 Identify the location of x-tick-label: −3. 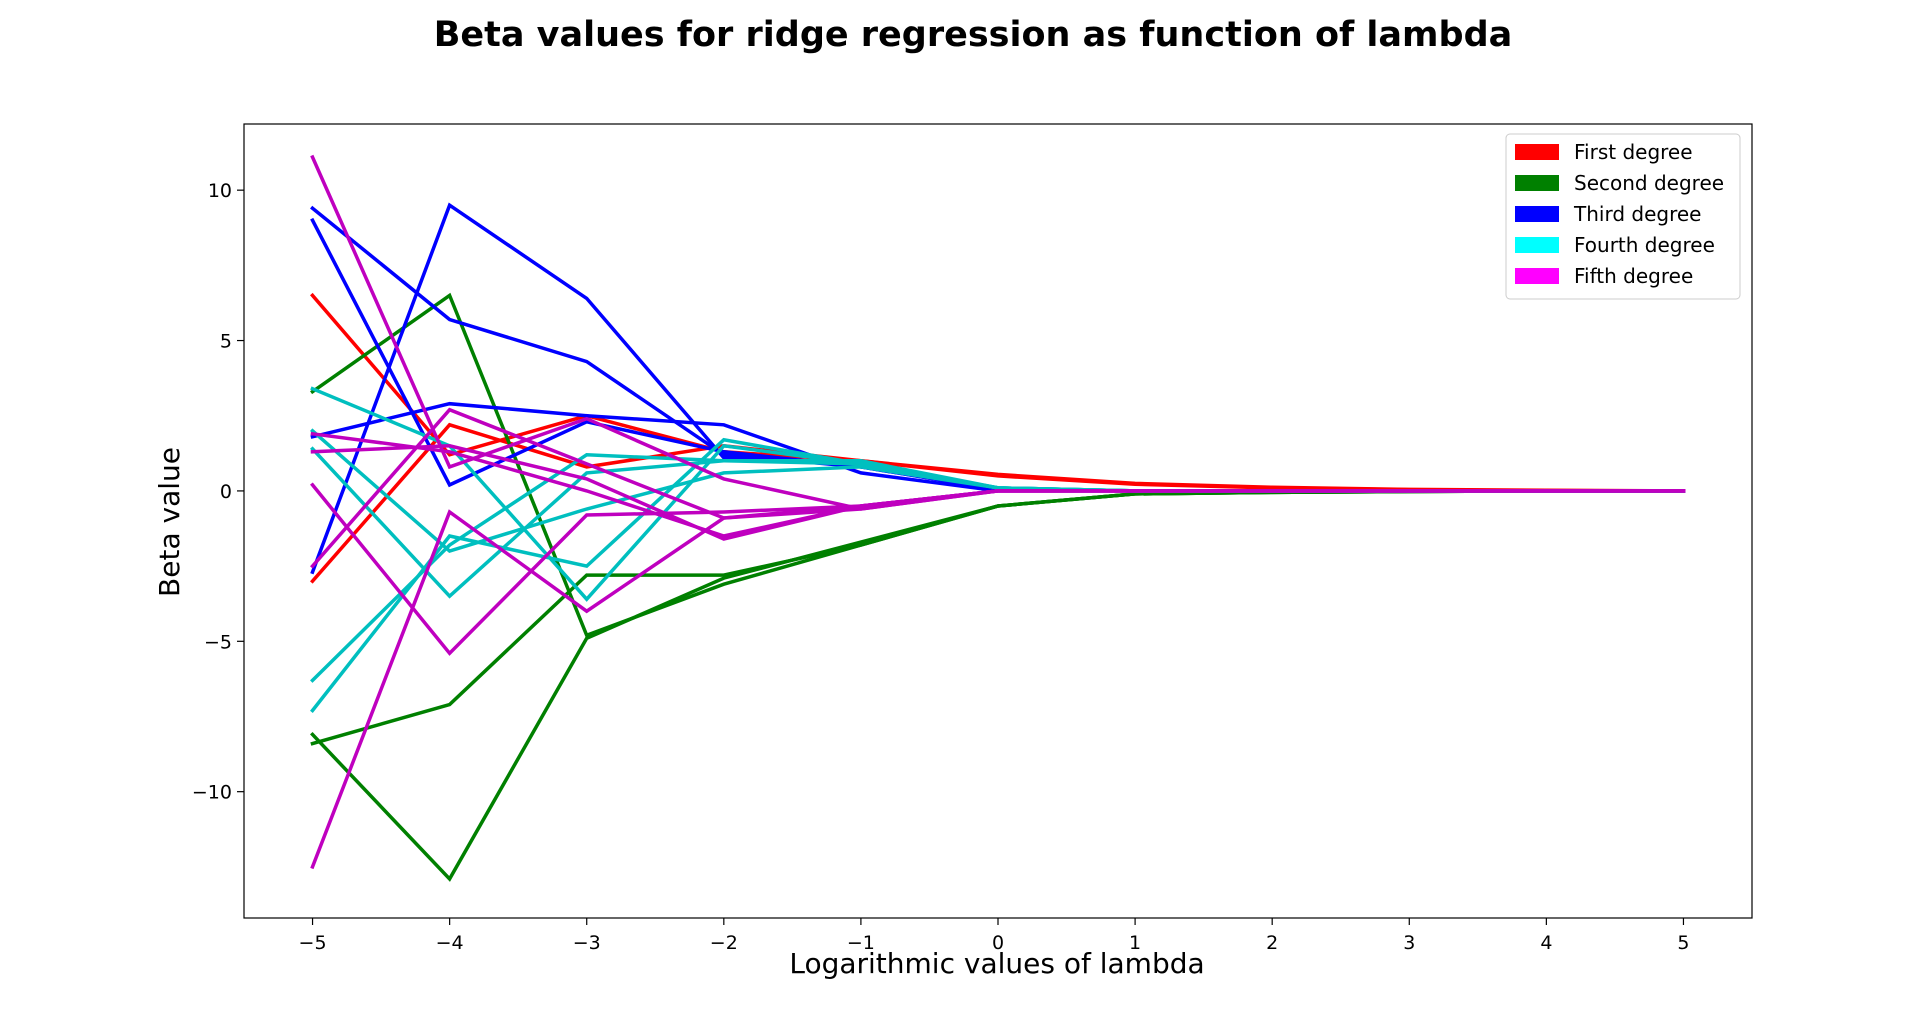
(587, 943).